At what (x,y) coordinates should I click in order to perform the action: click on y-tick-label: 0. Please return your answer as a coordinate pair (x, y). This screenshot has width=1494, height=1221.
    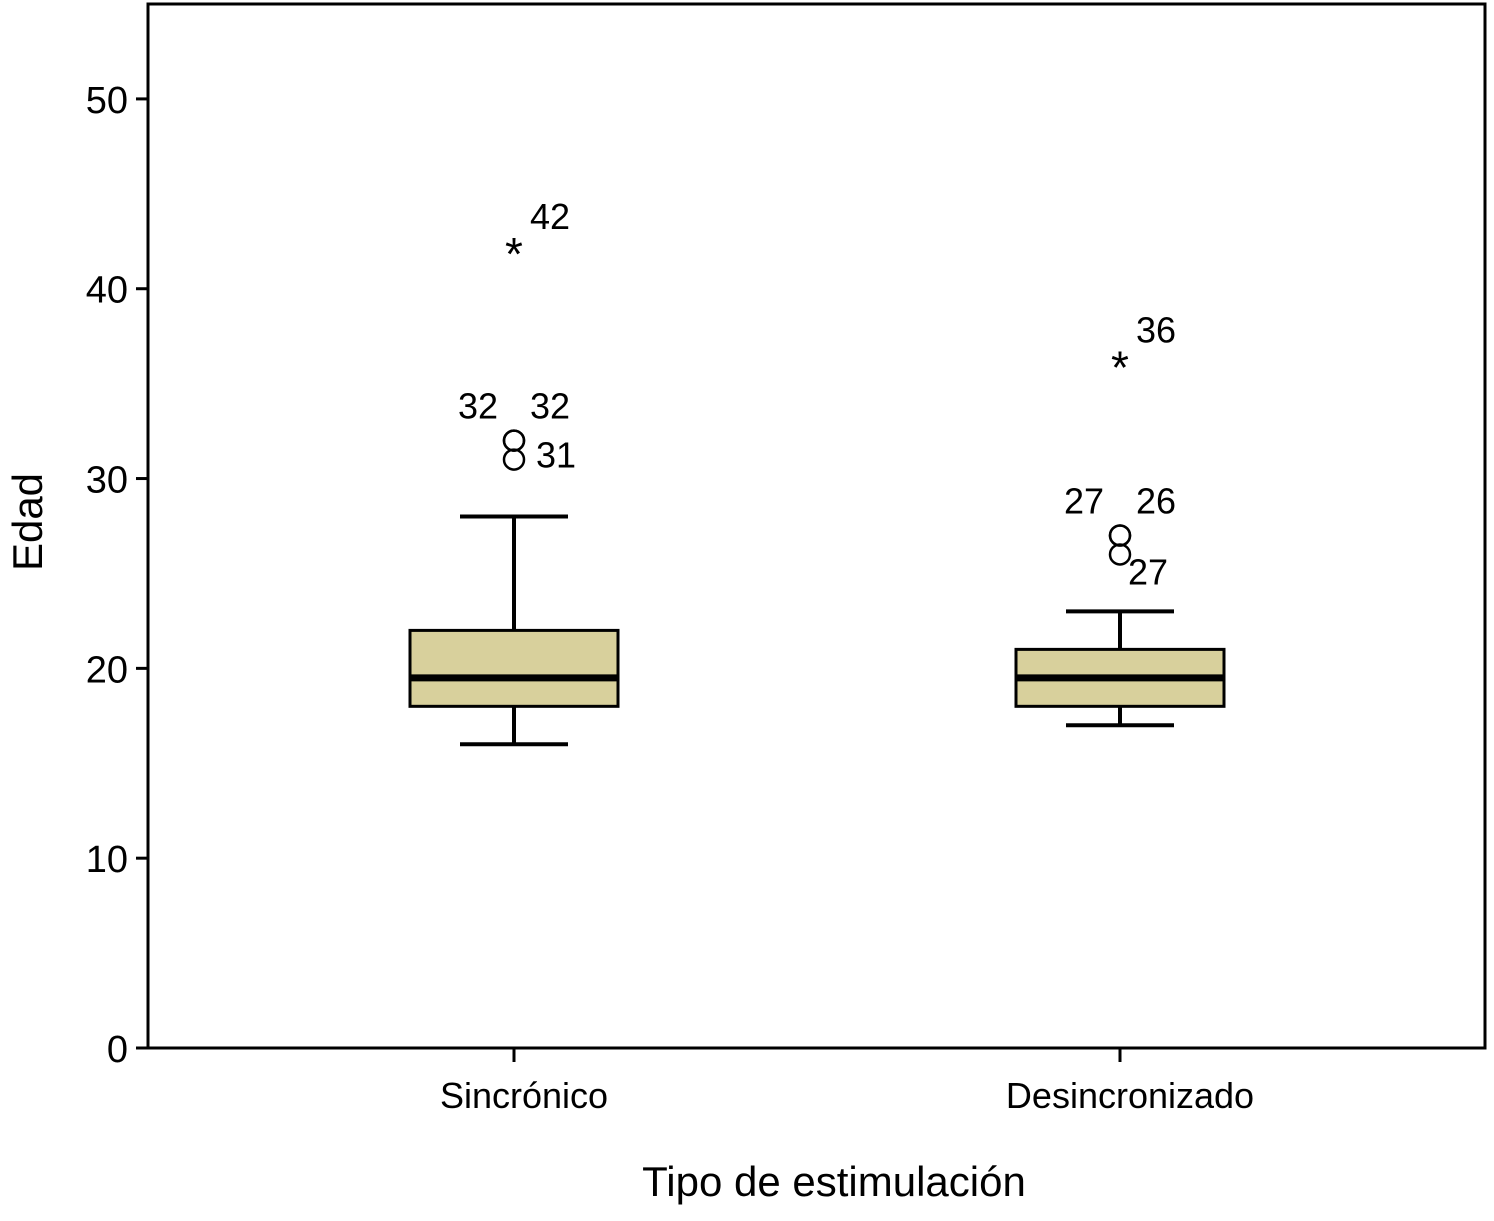
    Looking at the image, I should click on (117, 1050).